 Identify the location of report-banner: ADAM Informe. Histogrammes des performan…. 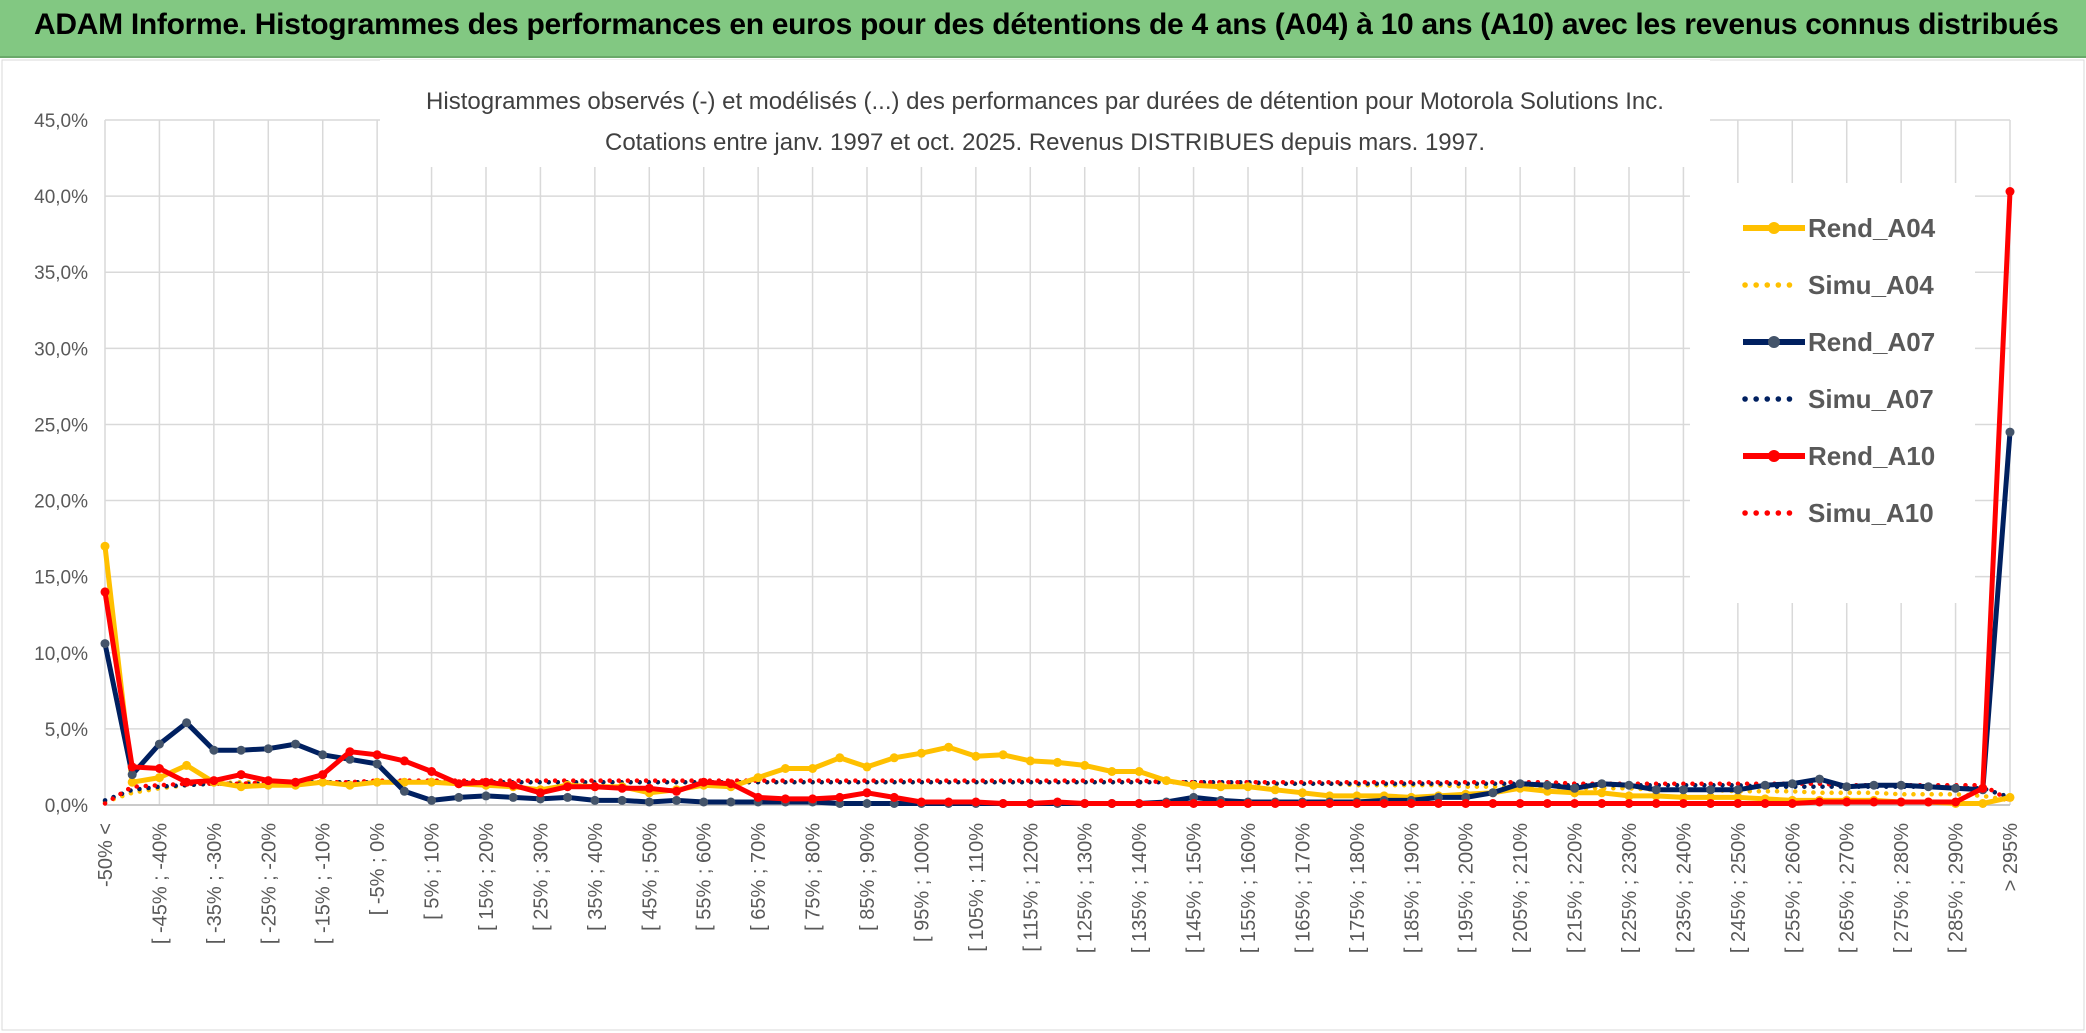
(1043, 29).